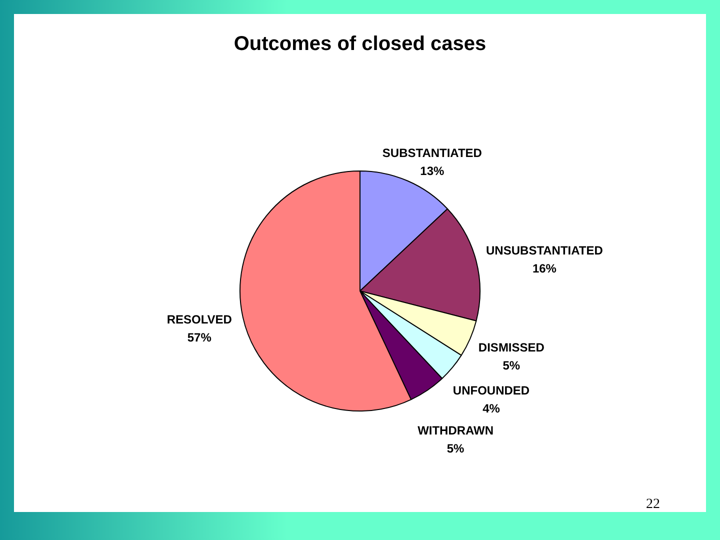 The image size is (720, 540). I want to click on slice-label: WITHDRAWN, so click(456, 430).